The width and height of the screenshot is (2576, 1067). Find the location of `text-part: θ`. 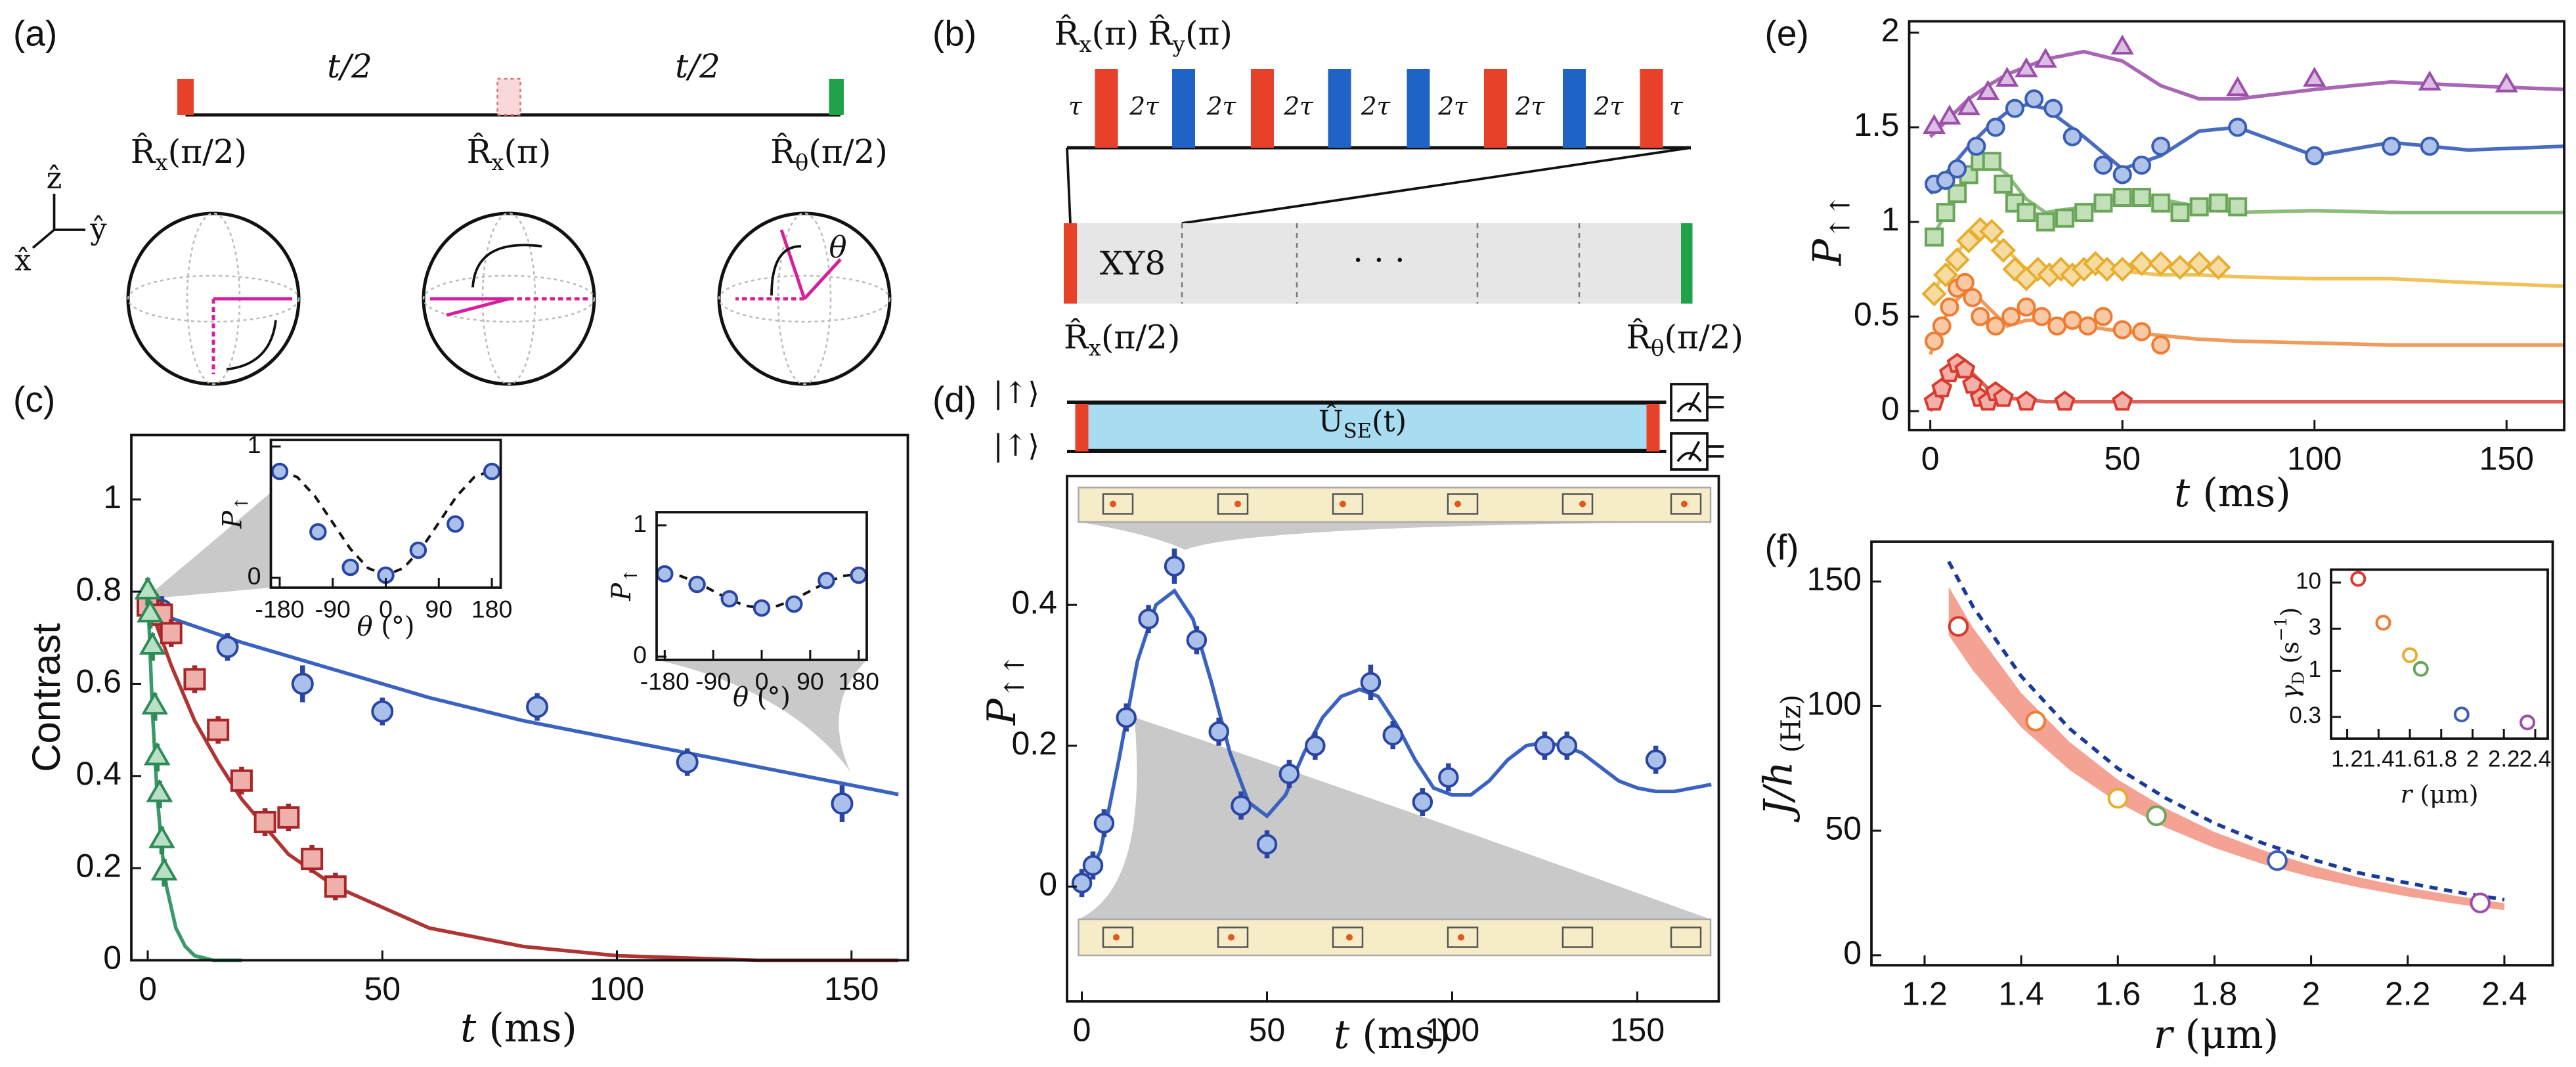

text-part: θ is located at coordinates (365, 627).